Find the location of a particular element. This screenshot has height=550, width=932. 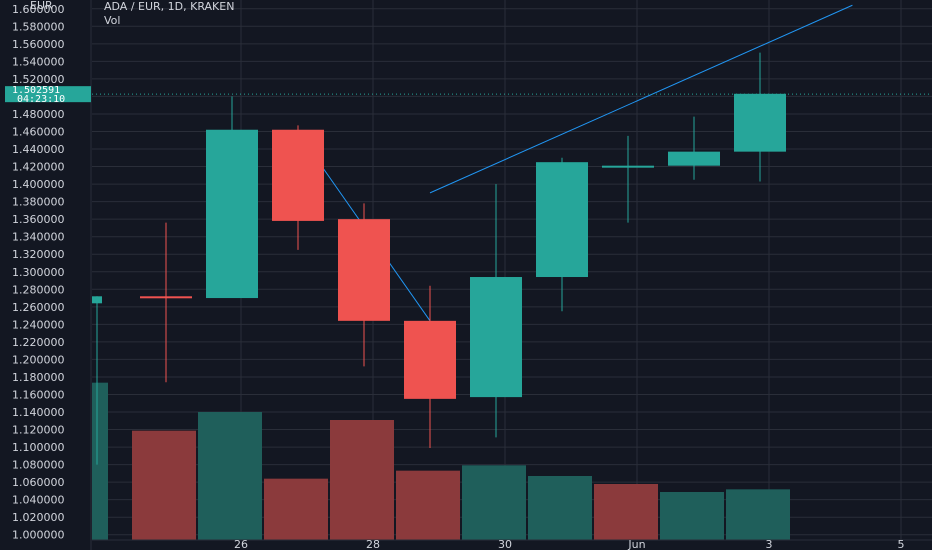

y-tick-label: 1.160000 is located at coordinates (38, 394).